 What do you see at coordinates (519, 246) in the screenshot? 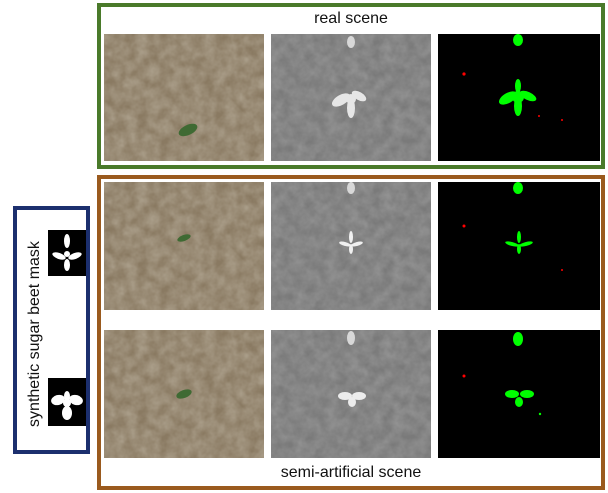
I see `semi1-label-image` at bounding box center [519, 246].